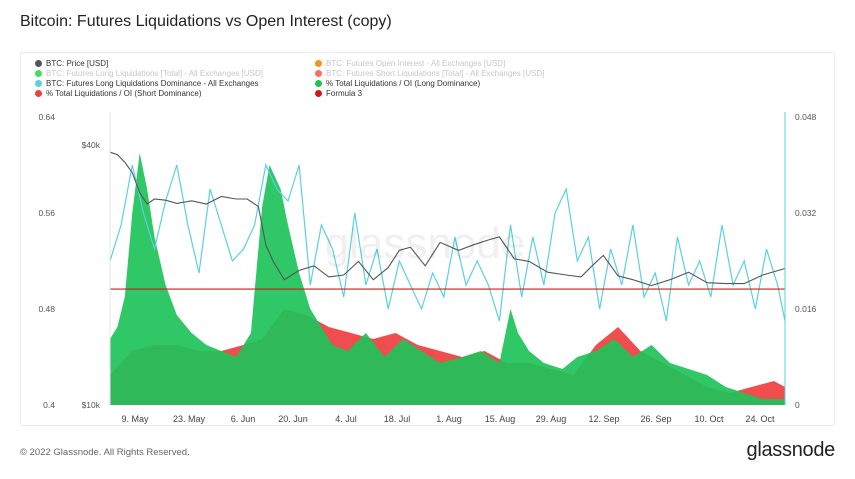 Image resolution: width=855 pixels, height=479 pixels. Describe the element at coordinates (46, 213) in the screenshot. I see `left-axis-tick-label: 0.56` at that location.